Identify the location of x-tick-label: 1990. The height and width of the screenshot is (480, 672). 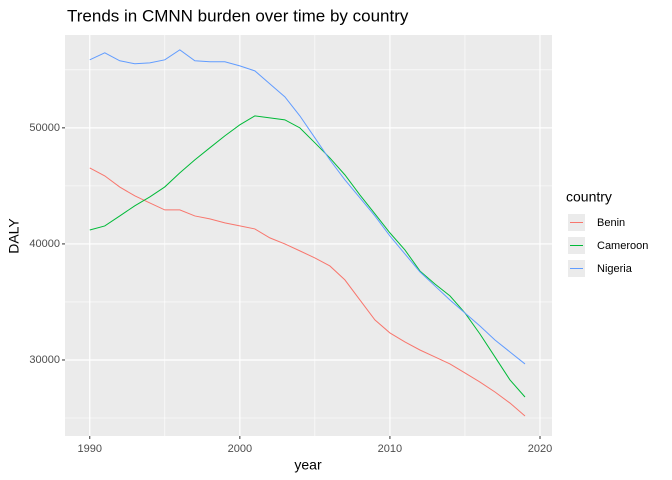
(90, 449).